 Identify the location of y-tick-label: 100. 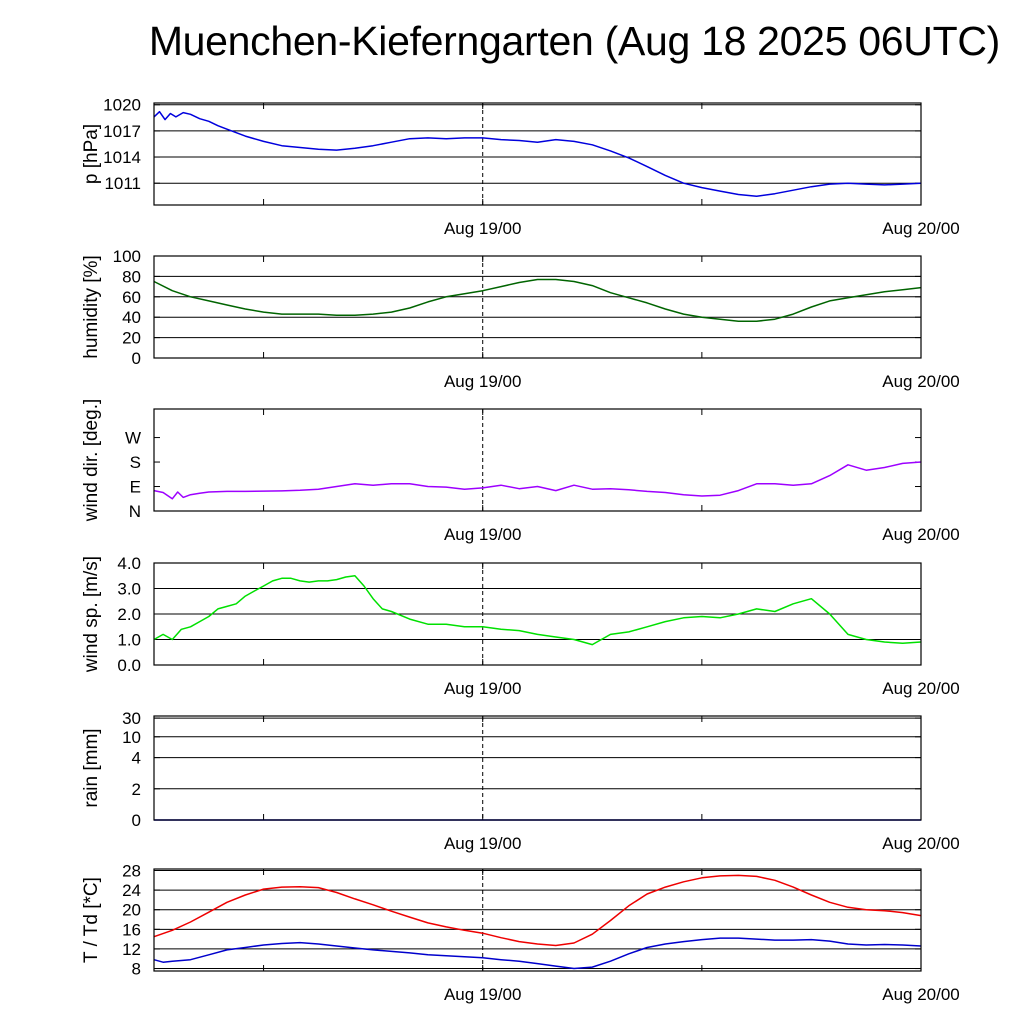
(127, 256).